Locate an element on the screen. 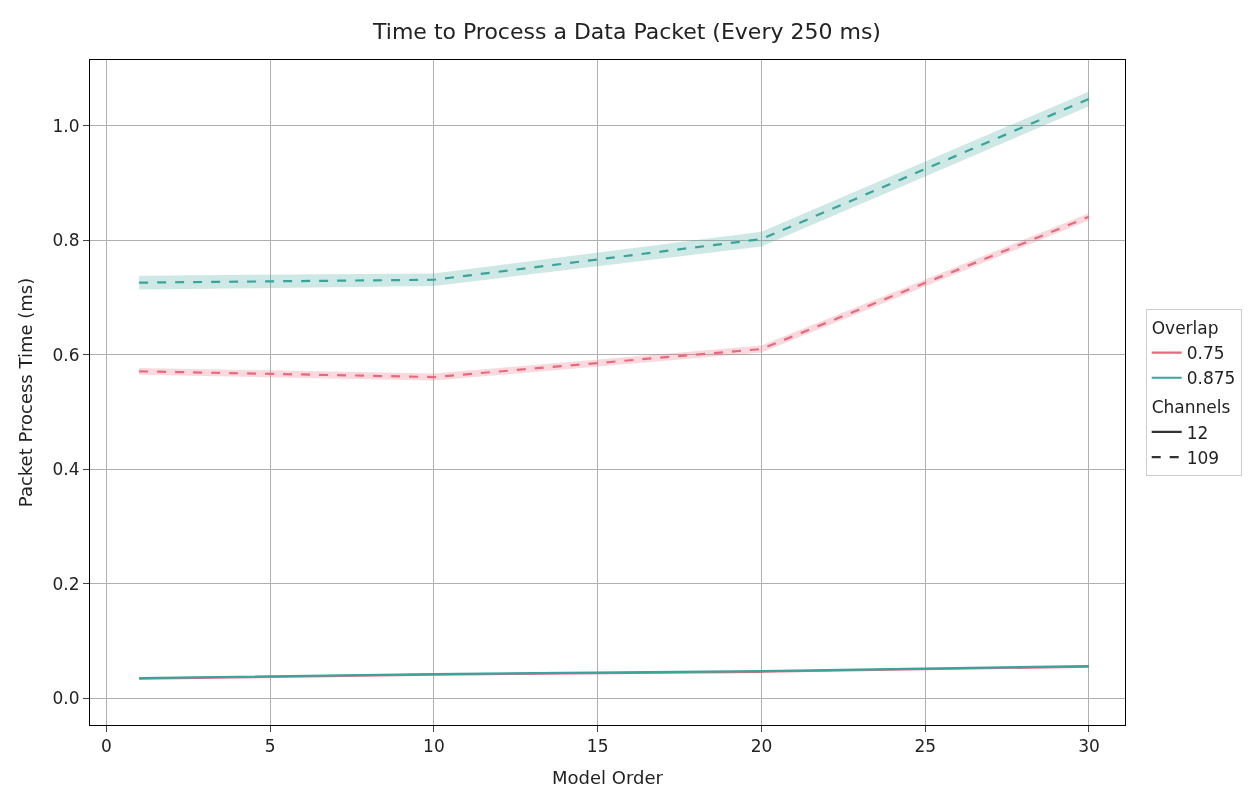  legend-label: 109 is located at coordinates (1203, 457).